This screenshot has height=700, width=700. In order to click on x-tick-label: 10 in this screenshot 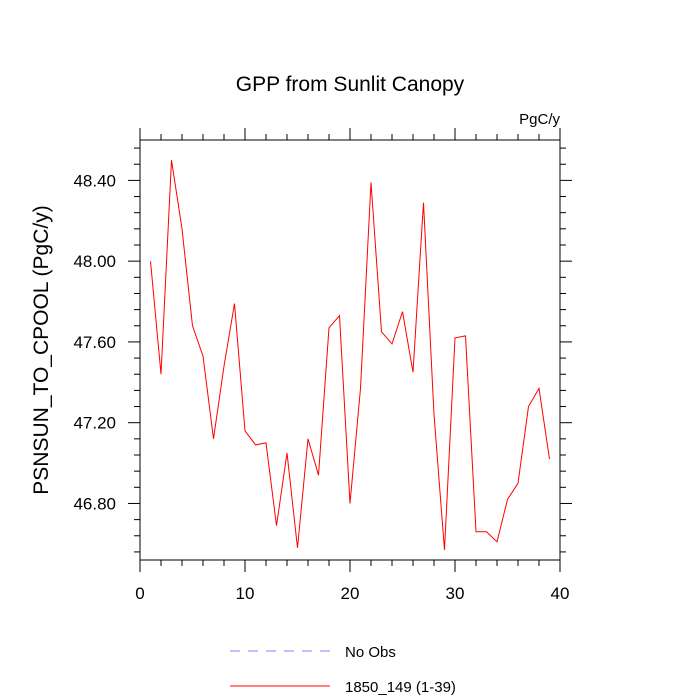, I will do `click(245, 593)`.